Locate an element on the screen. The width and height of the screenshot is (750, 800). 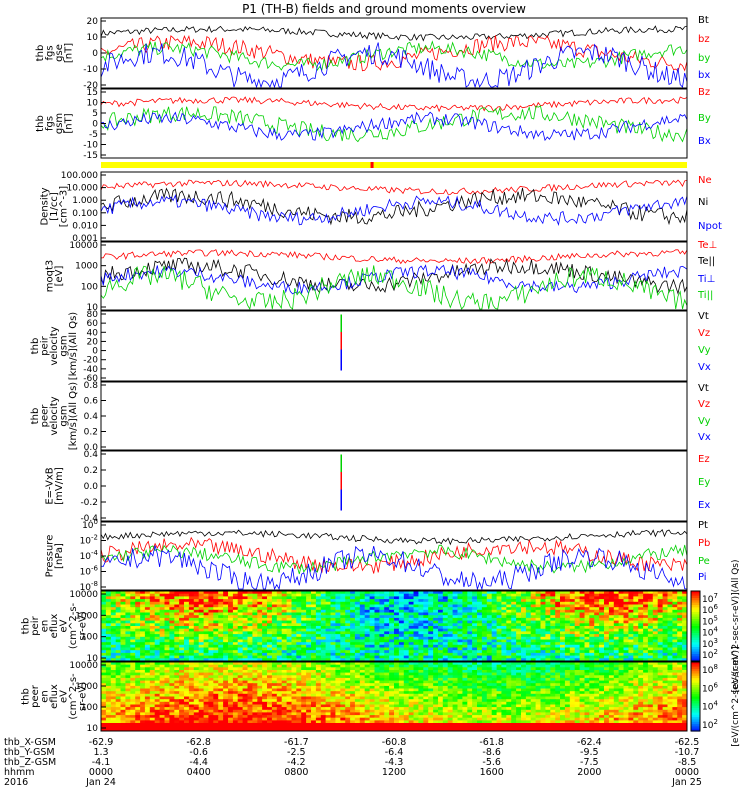
y-tick-label: 0 is located at coordinates (95, 54).